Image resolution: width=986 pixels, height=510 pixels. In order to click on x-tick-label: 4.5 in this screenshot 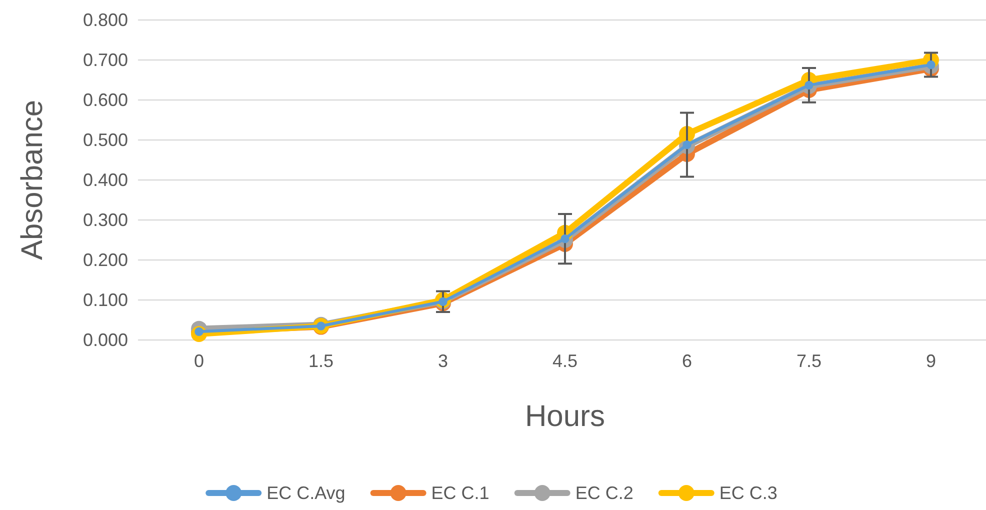, I will do `click(565, 360)`.